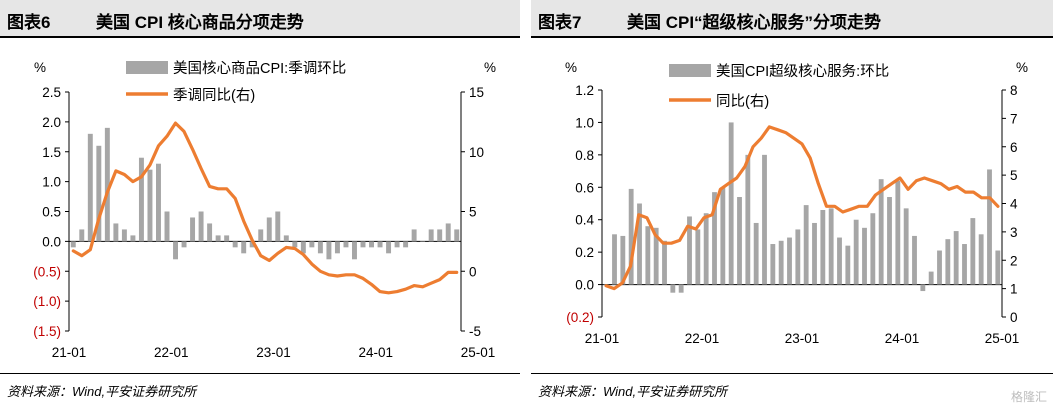  What do you see at coordinates (214, 95) in the screenshot?
I see `legend-label-line: 季调同比(右)` at bounding box center [214, 95].